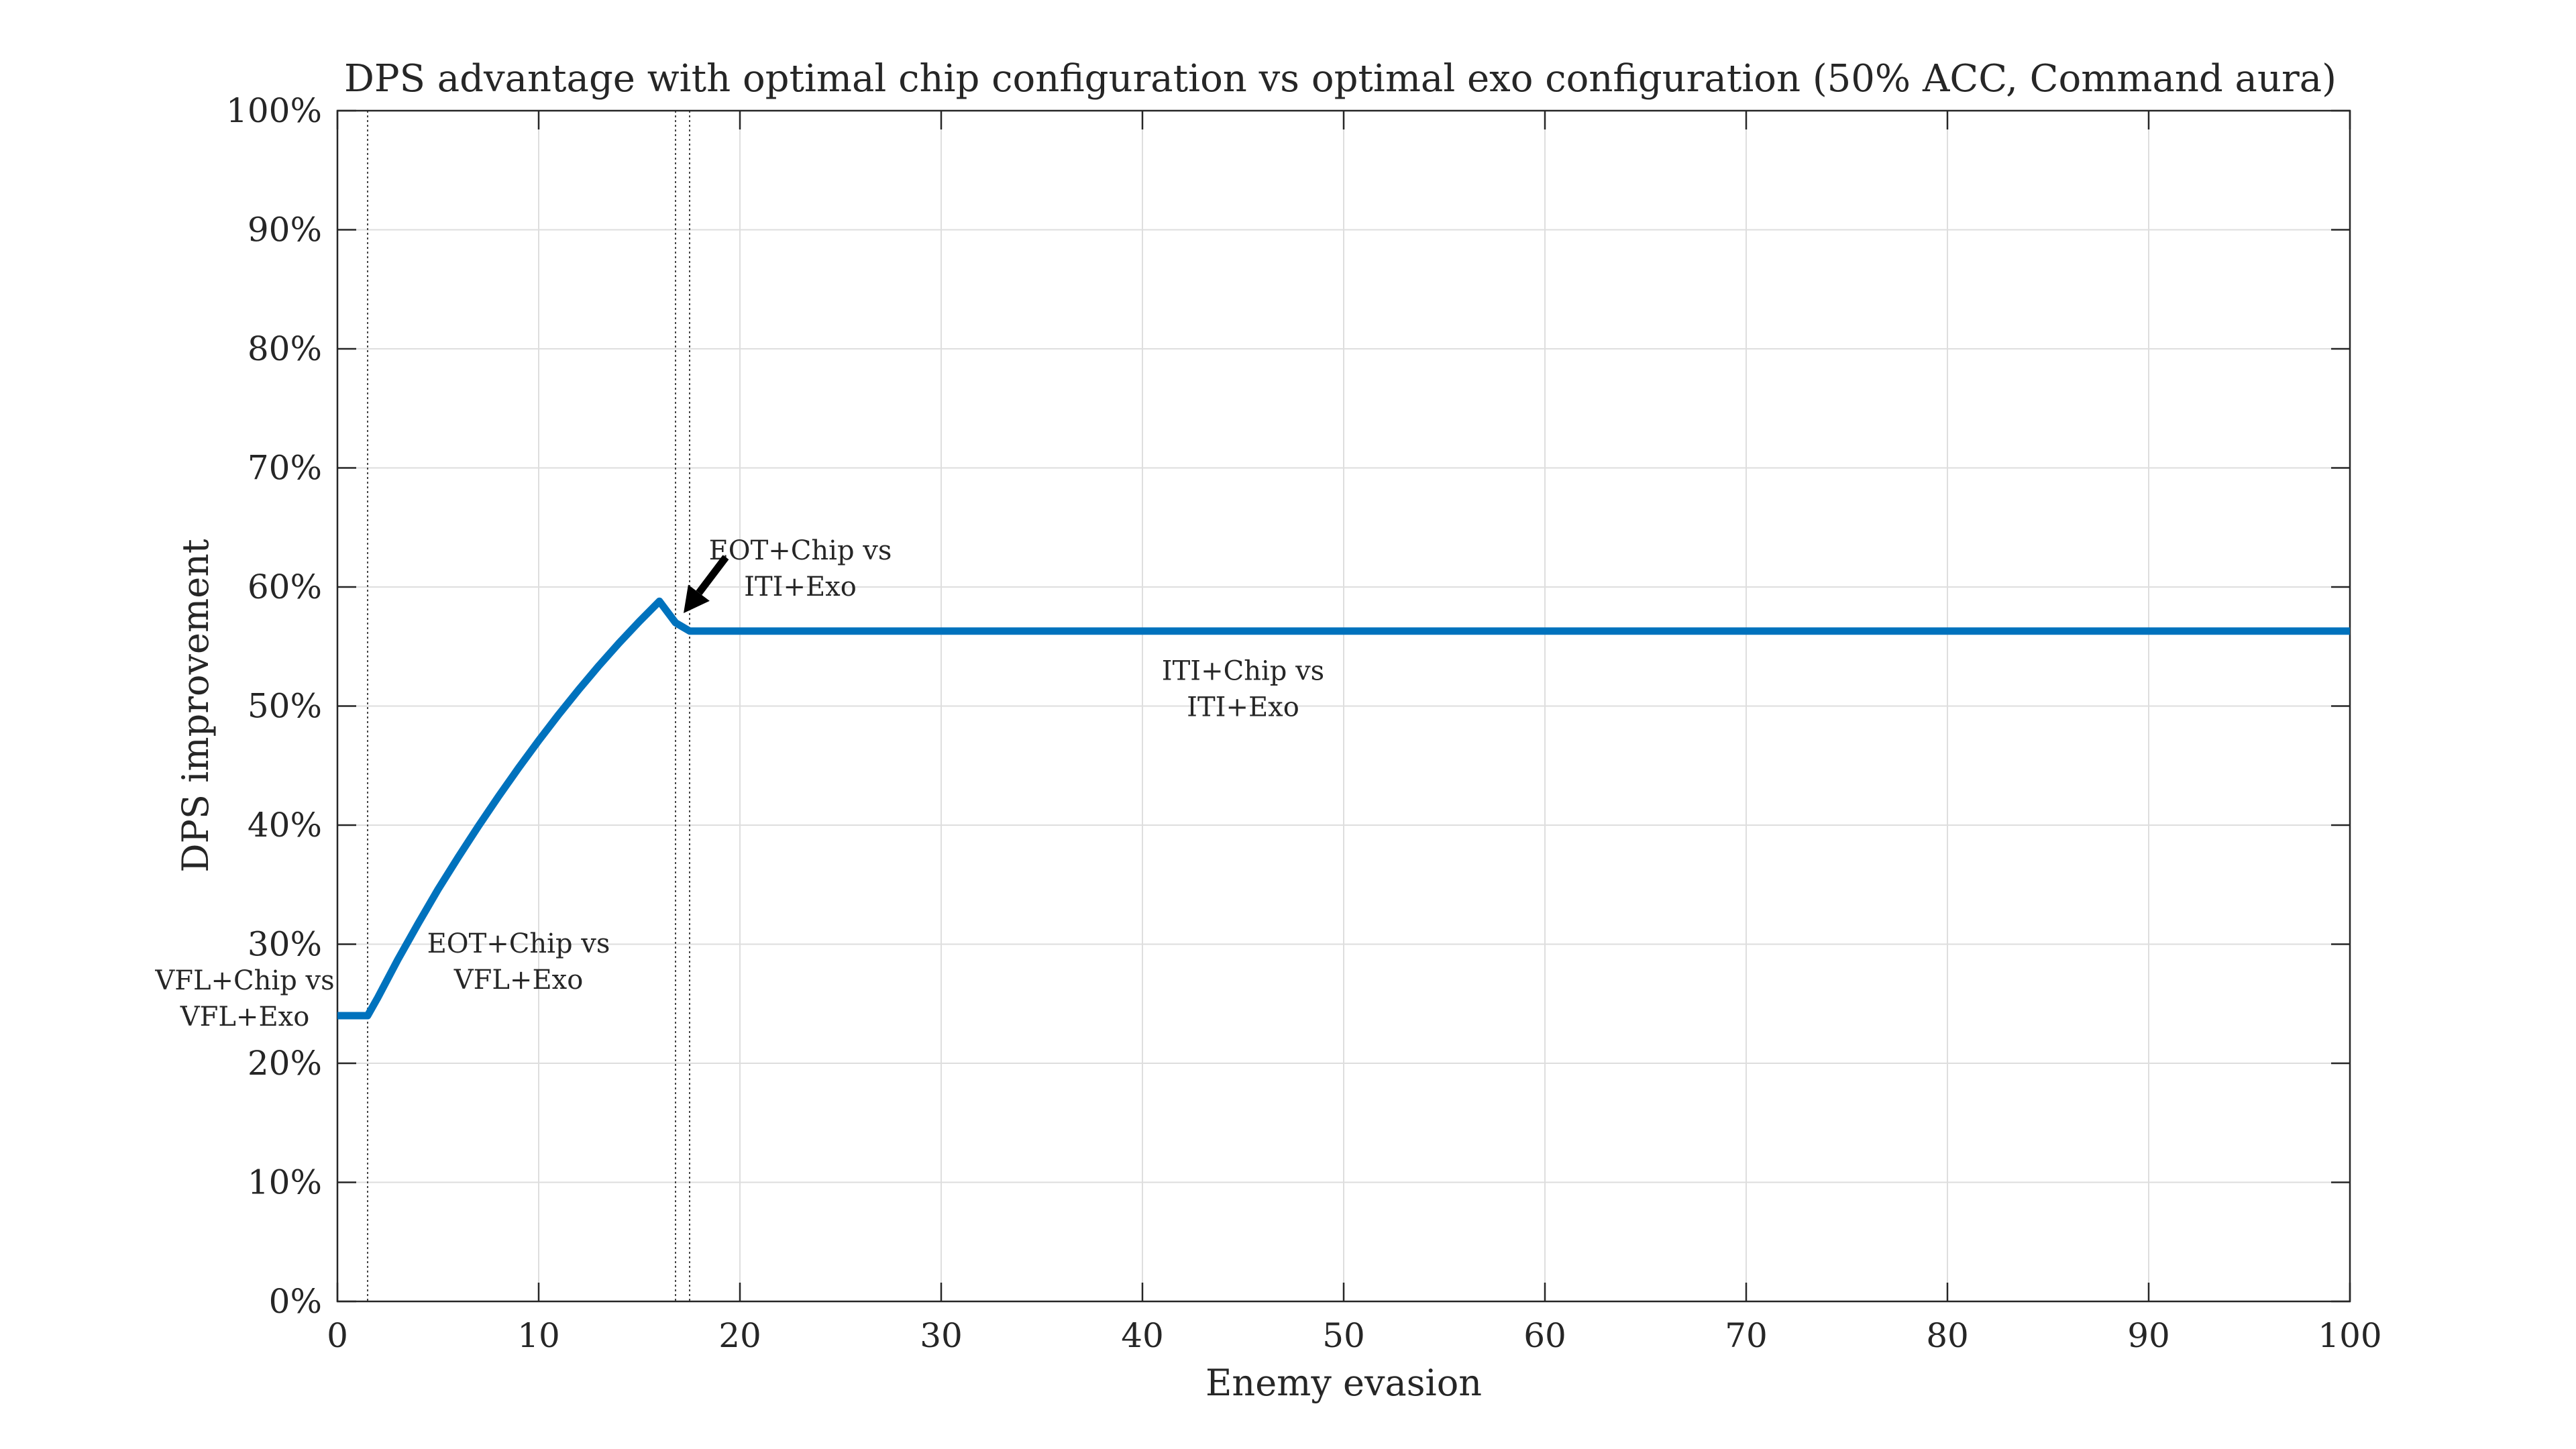 The width and height of the screenshot is (2576, 1449). What do you see at coordinates (697, 599) in the screenshot?
I see `arrow-head` at bounding box center [697, 599].